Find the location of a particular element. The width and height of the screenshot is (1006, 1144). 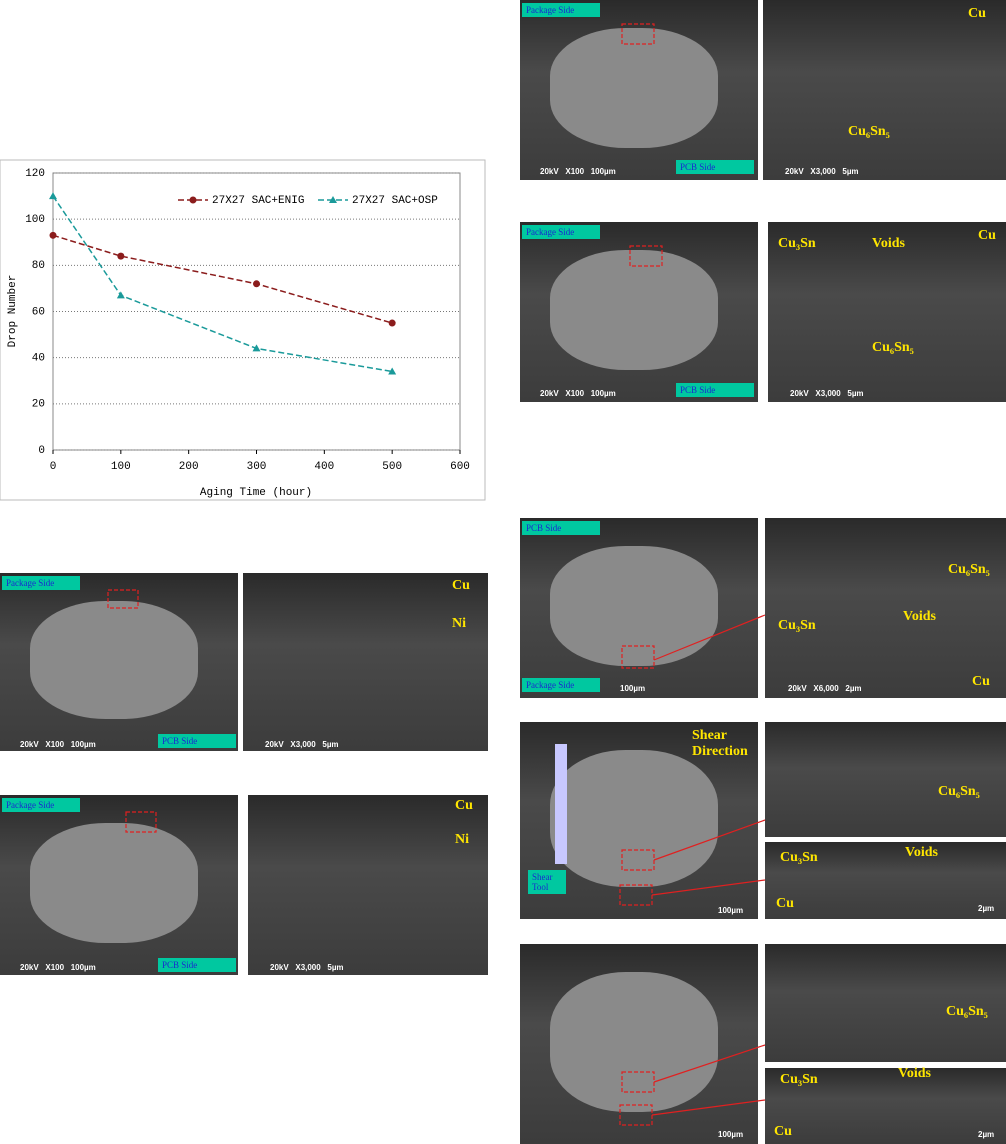

x-tick-label: 100 is located at coordinates (121, 467).